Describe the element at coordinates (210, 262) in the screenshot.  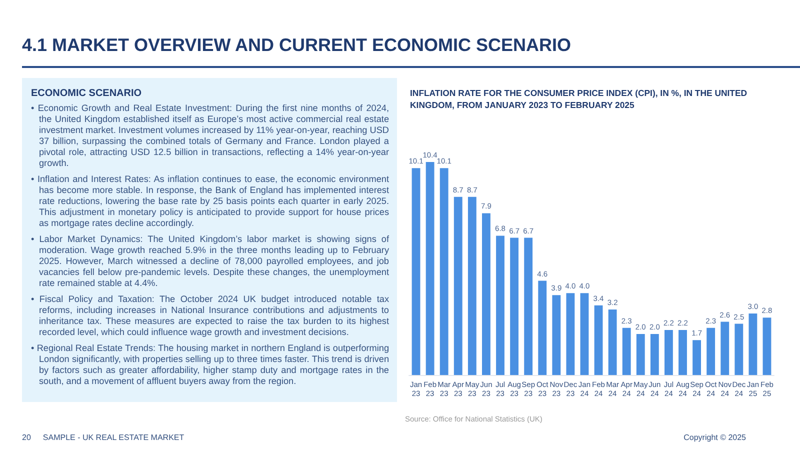
I see `text: • Labor Market Dynamics: The United Kingdom’s labor market is showing signs of moderation. Wage growth reached 5.9% in the three months leading up to February 2025. However, March witnessed a decline of 78,000 payrolled employees, and job vacancies fell below pre-pandemic levels. Despite these changes, the unemployment rate remained stable at 4.4%.` at that location.